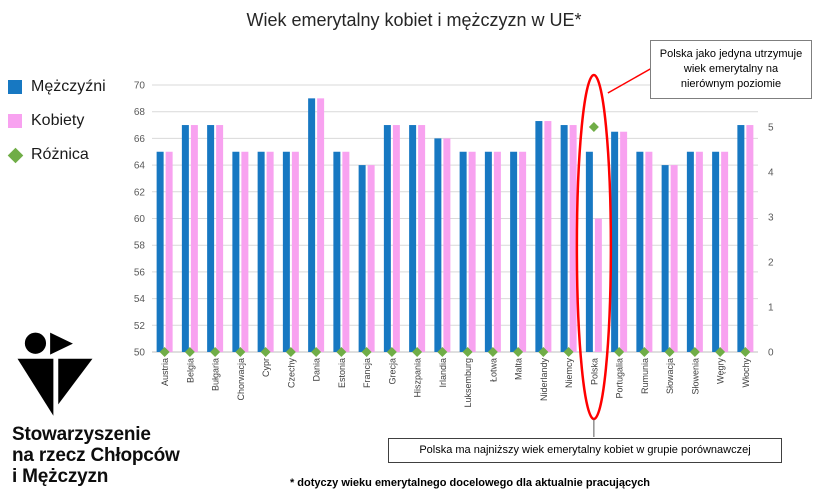 The image size is (828, 495). Describe the element at coordinates (746, 373) in the screenshot. I see `x-label-Włochy: Włochy` at that location.